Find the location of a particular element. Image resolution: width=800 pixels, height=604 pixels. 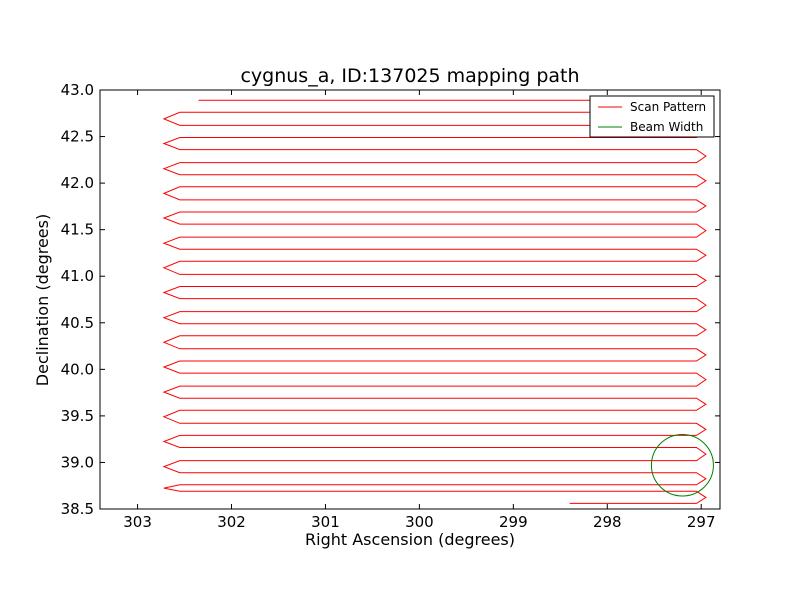

y-tick-label: 40.5 is located at coordinates (77, 323).